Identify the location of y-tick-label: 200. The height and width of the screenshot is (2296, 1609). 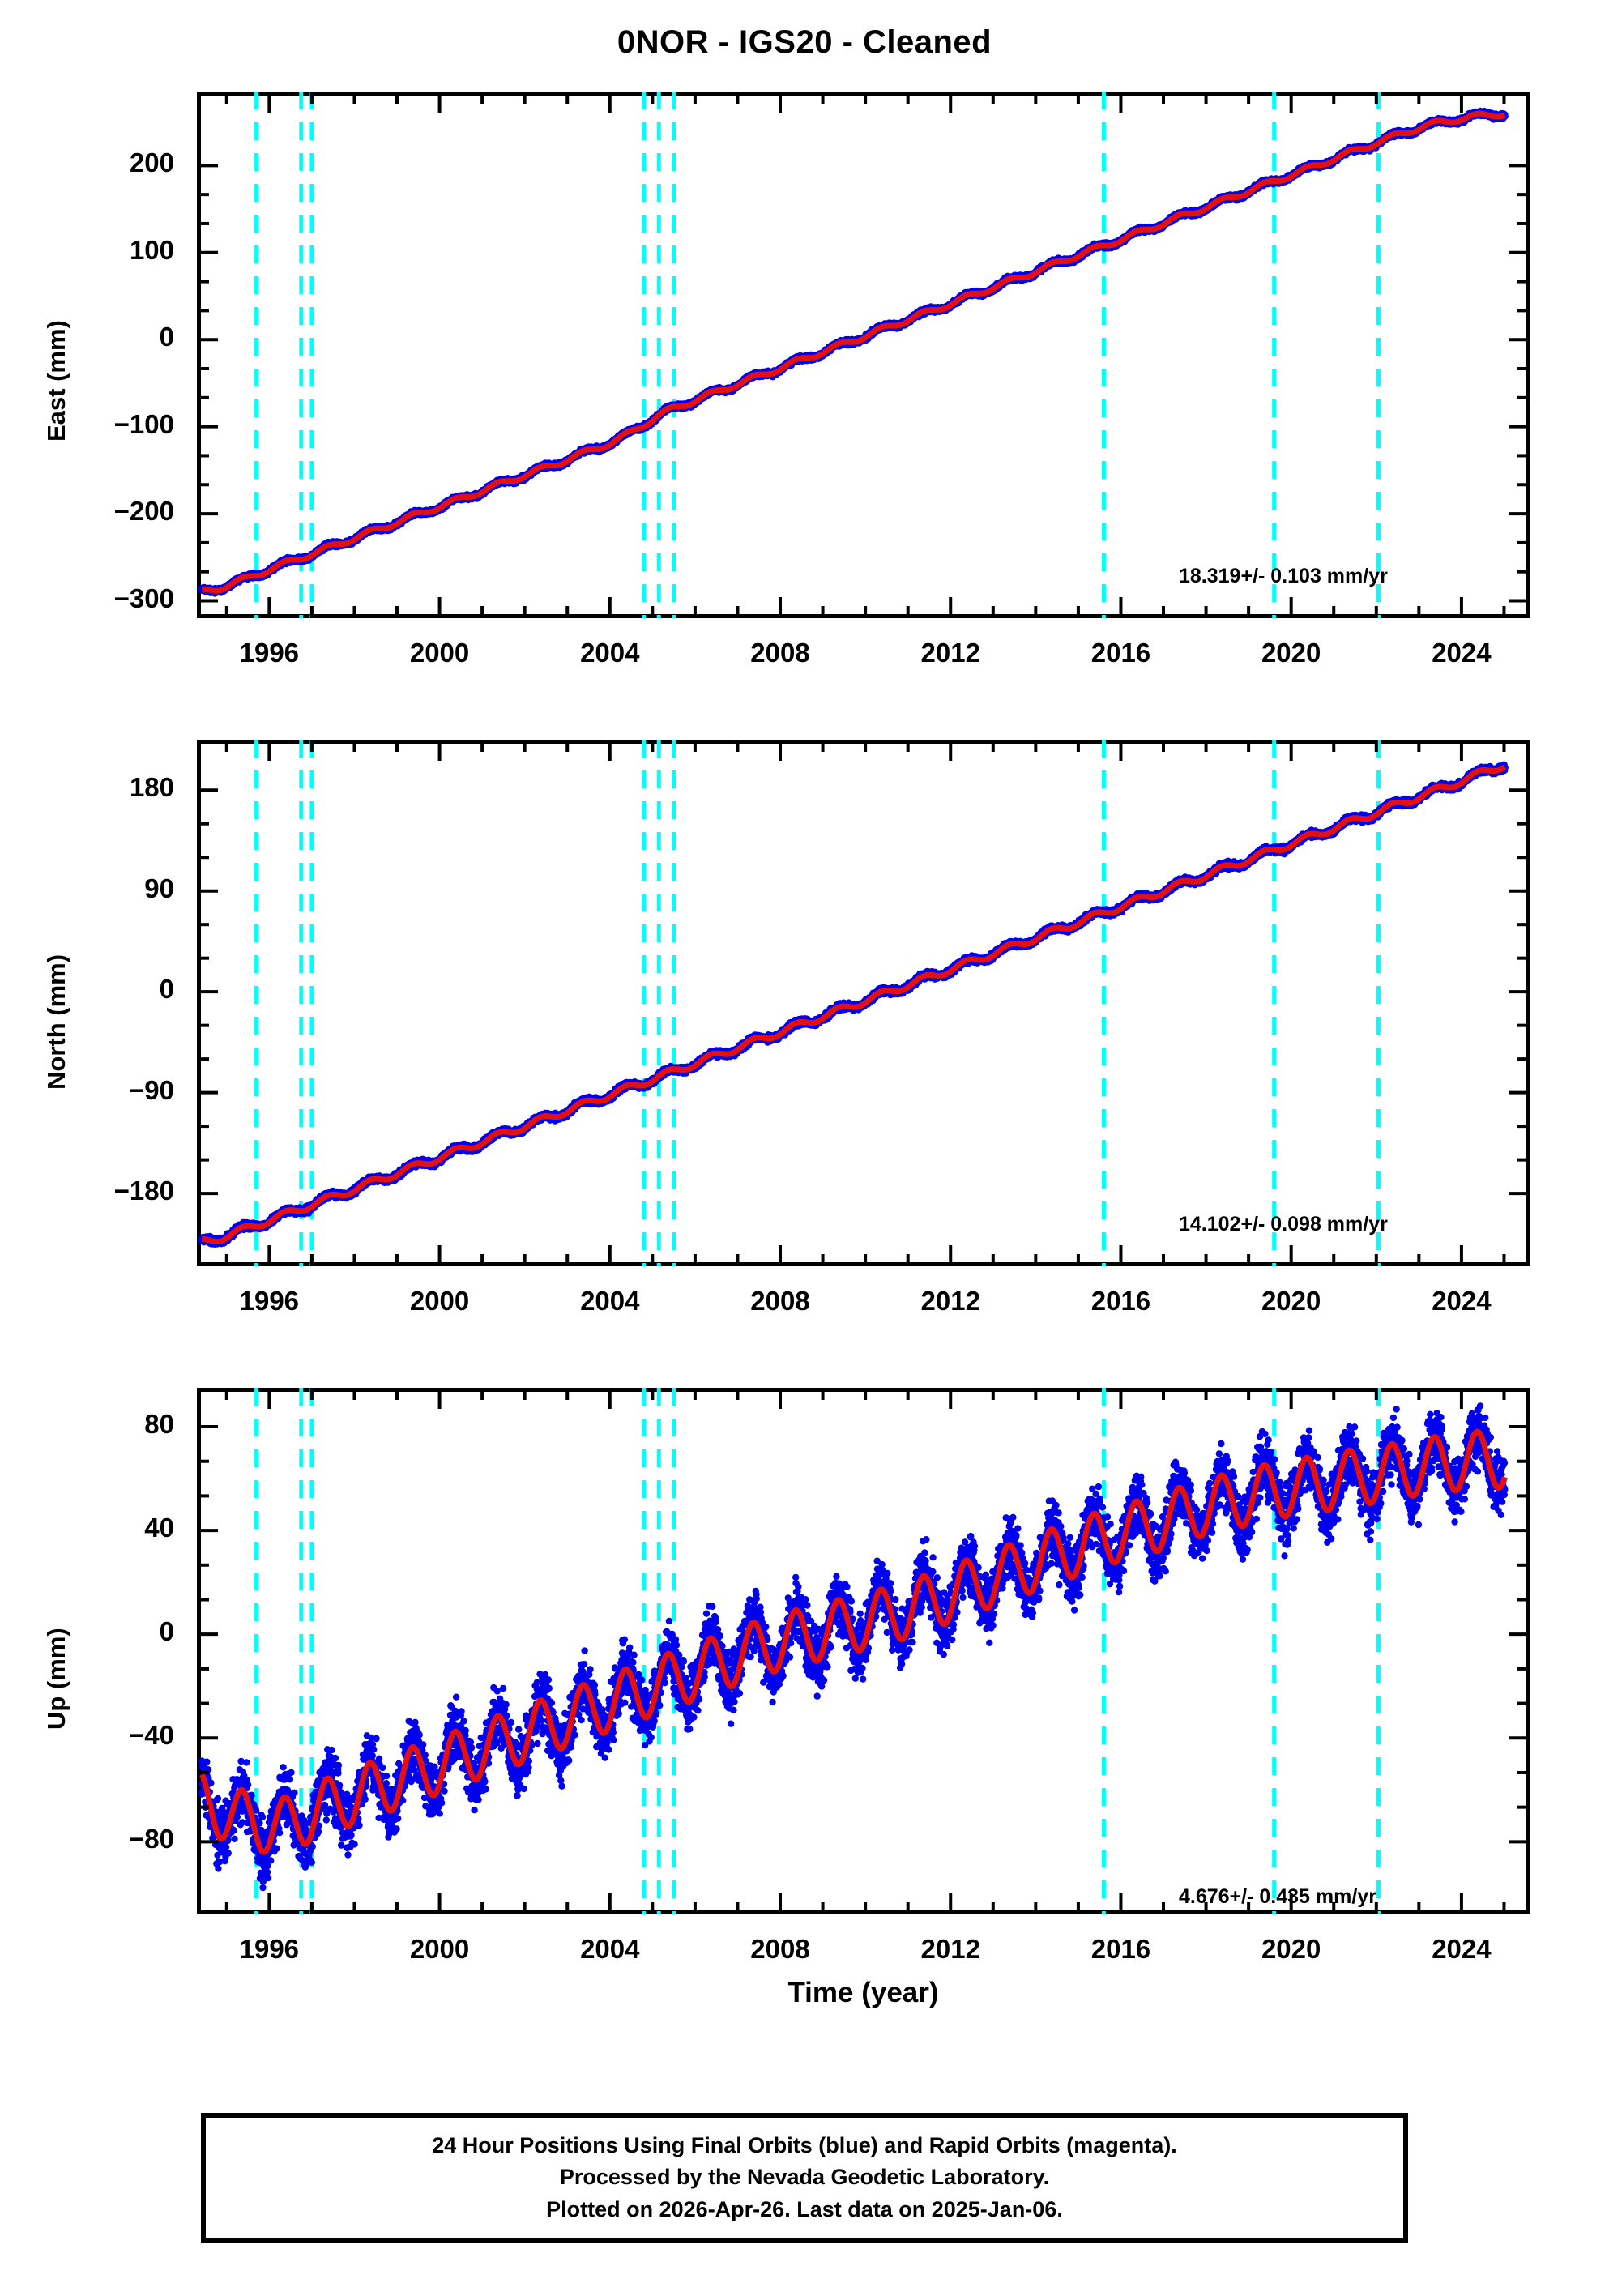
(97, 162).